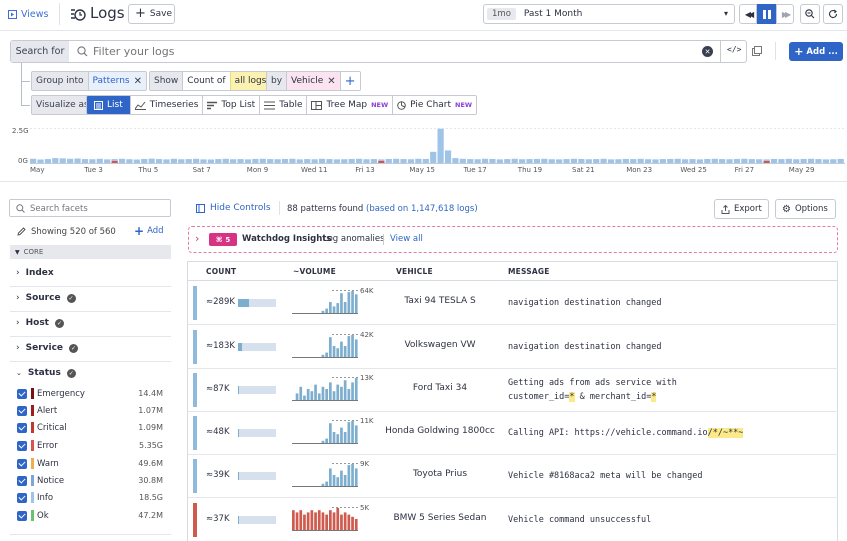 Image resolution: width=847 pixels, height=541 pixels. What do you see at coordinates (805, 209) in the screenshot?
I see `options-button: ⚙ Options` at bounding box center [805, 209].